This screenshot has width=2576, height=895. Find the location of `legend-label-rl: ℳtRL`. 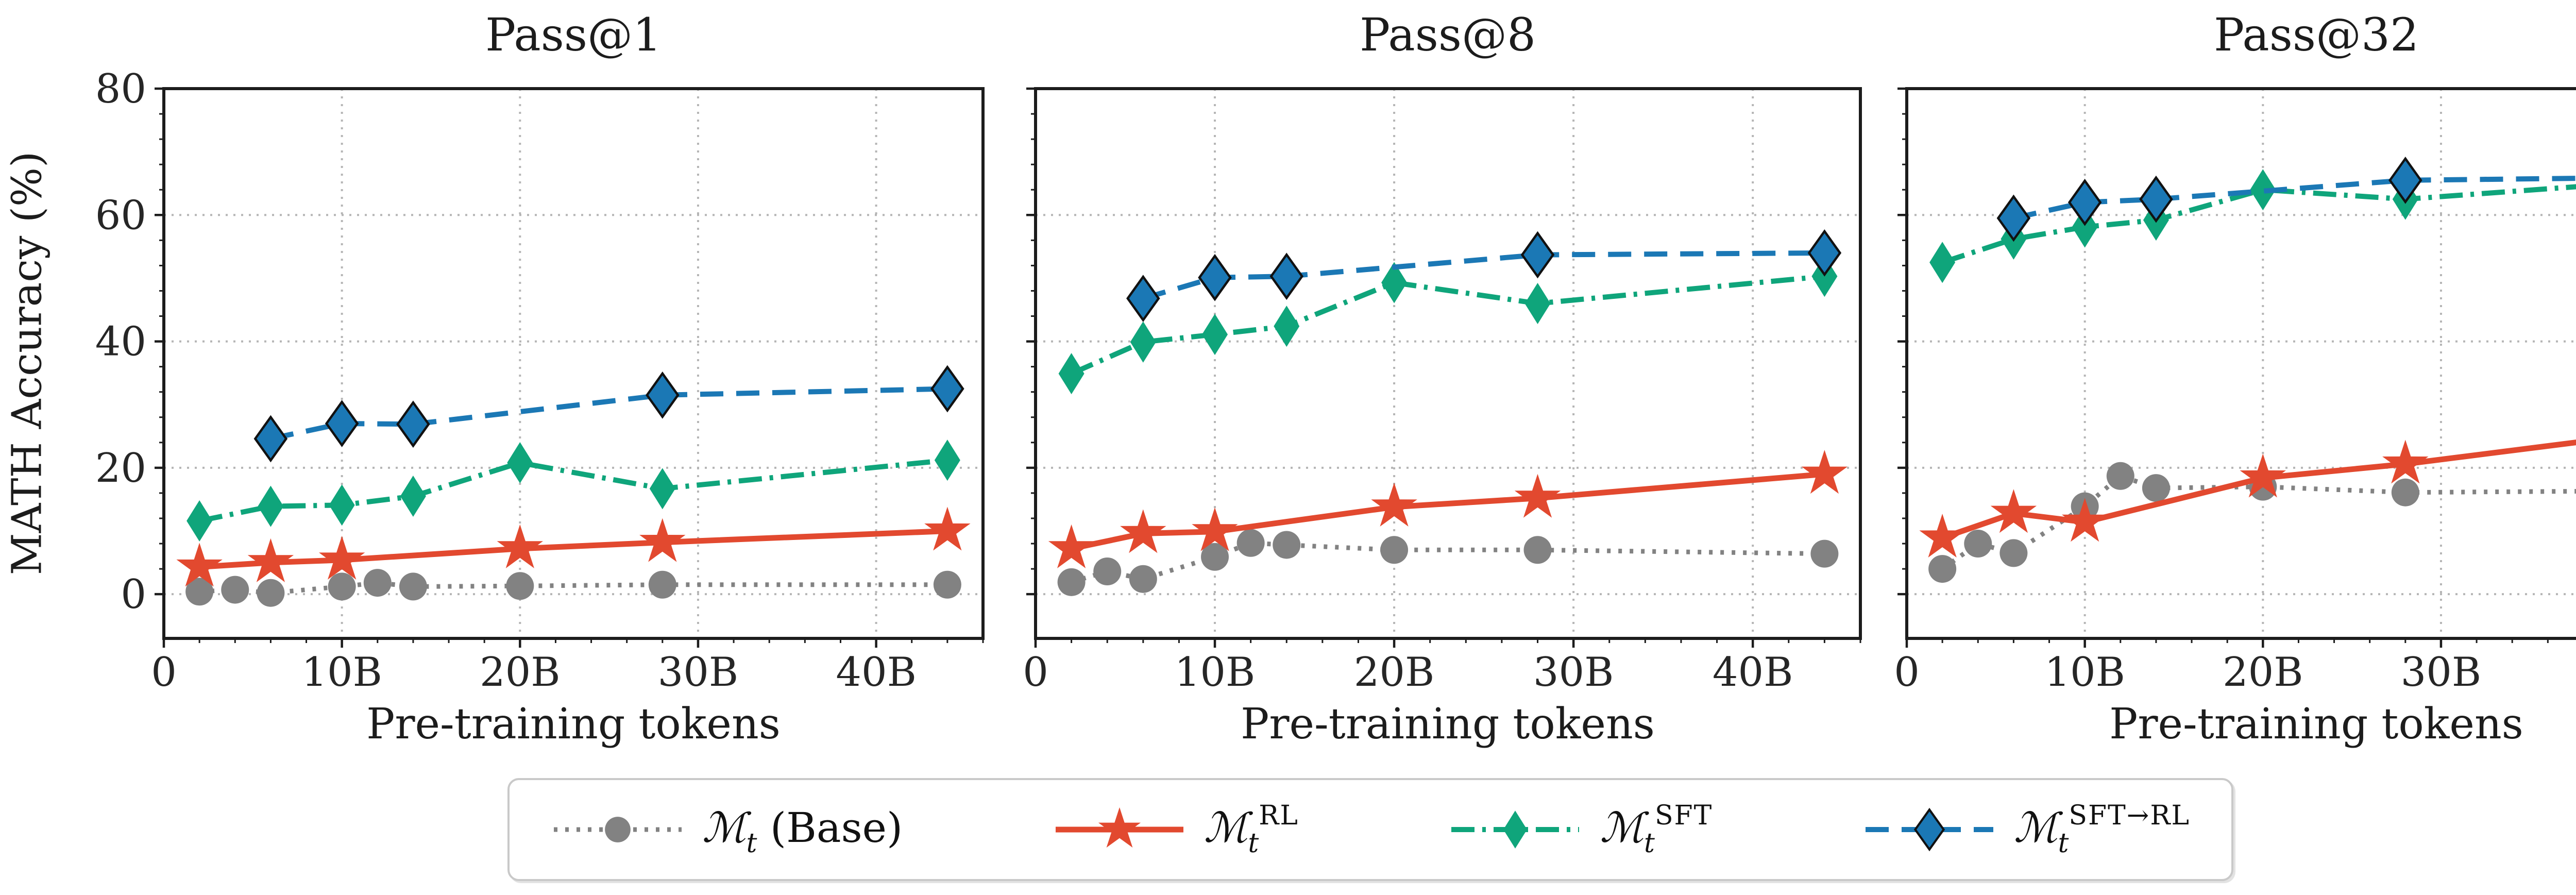

legend-label-rl: ℳtRL is located at coordinates (1252, 830).